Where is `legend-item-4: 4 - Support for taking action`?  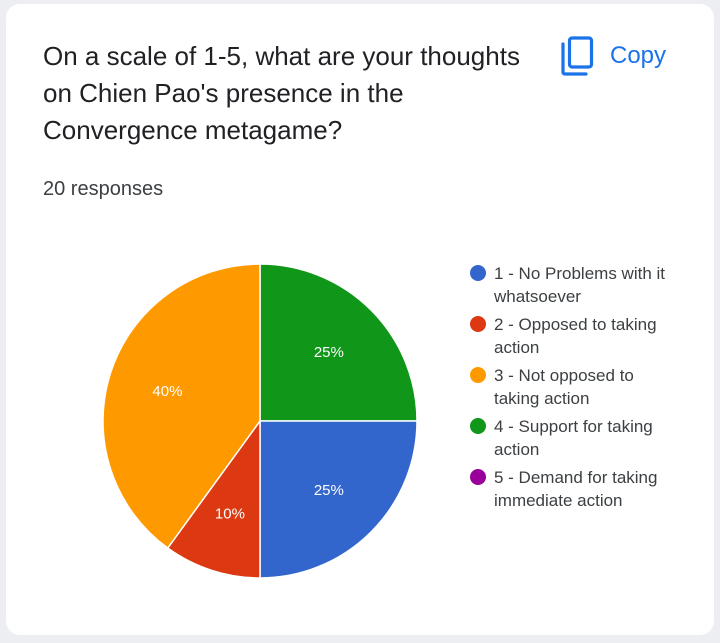
legend-item-4: 4 - Support for taking action is located at coordinates (585, 438).